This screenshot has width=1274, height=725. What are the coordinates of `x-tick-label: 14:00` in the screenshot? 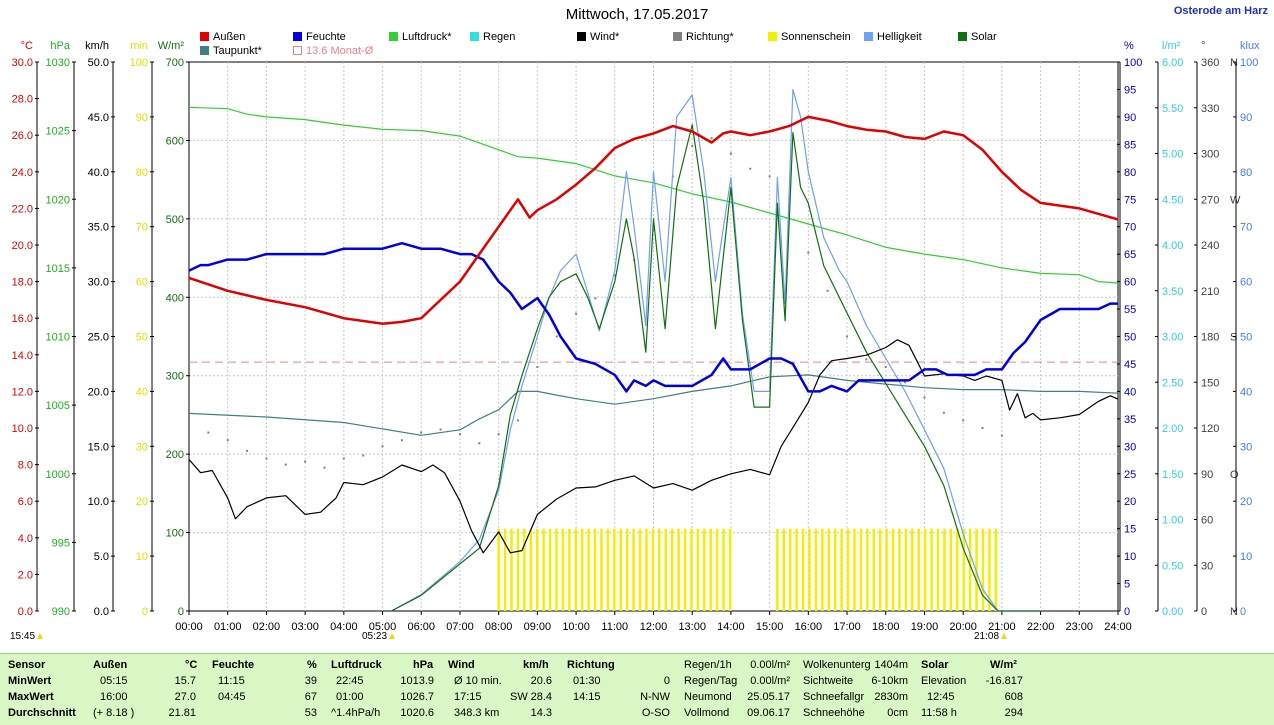 It's located at (731, 627).